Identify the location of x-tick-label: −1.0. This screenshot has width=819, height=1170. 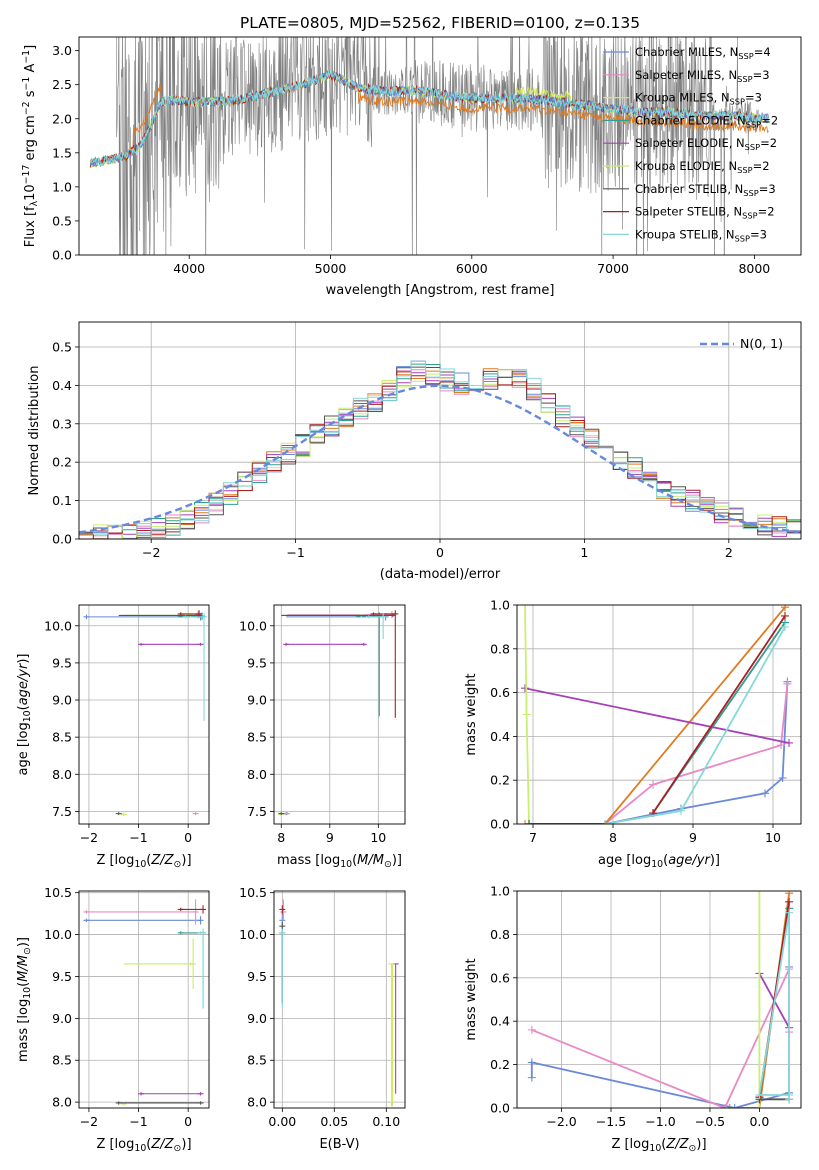
(660, 1121).